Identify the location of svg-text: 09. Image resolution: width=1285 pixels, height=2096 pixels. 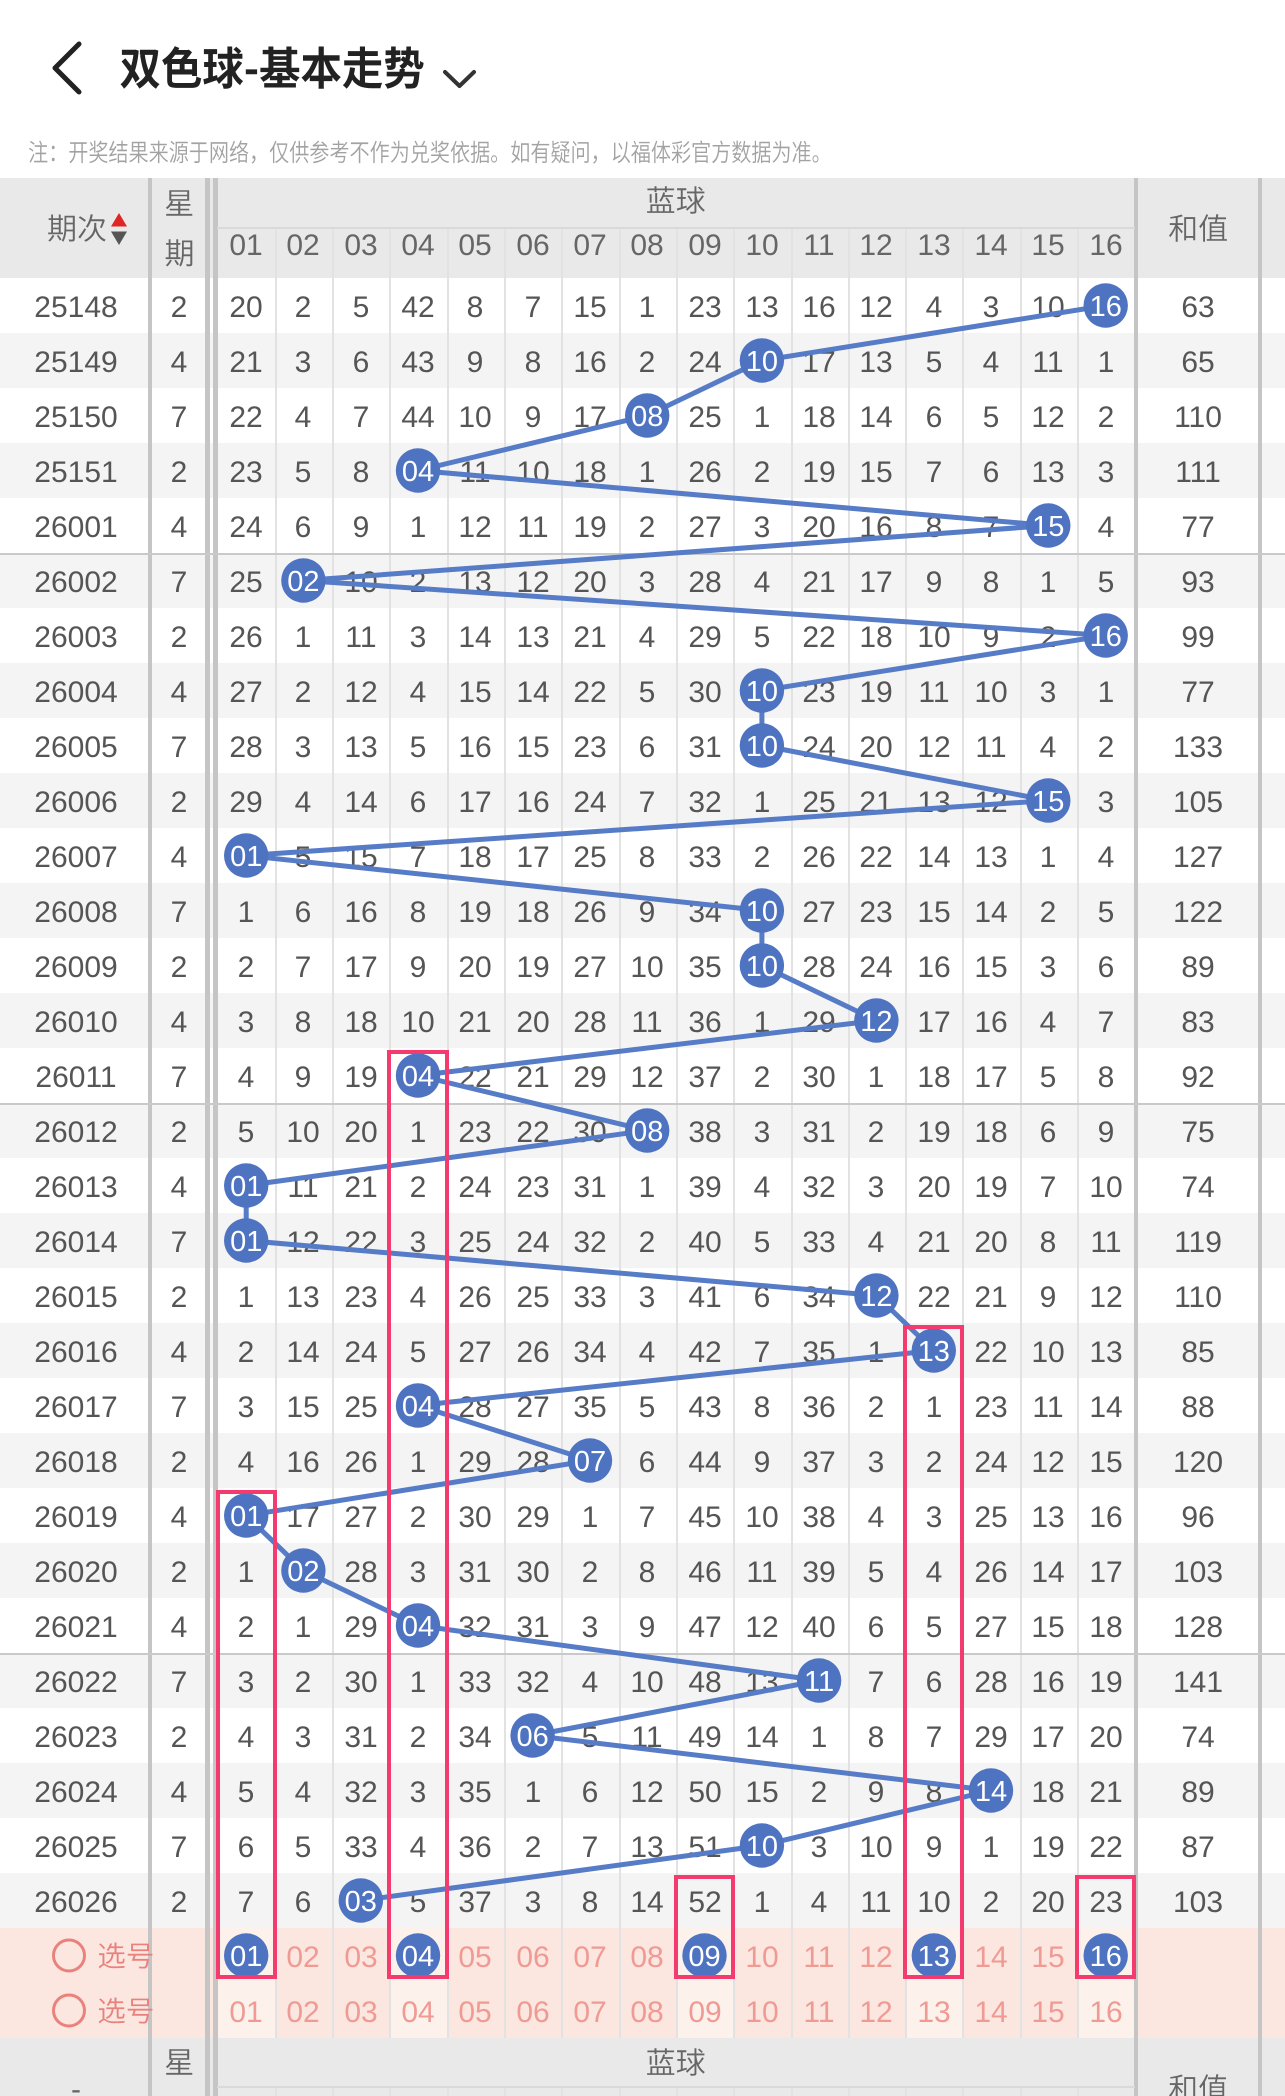
(704, 1957).